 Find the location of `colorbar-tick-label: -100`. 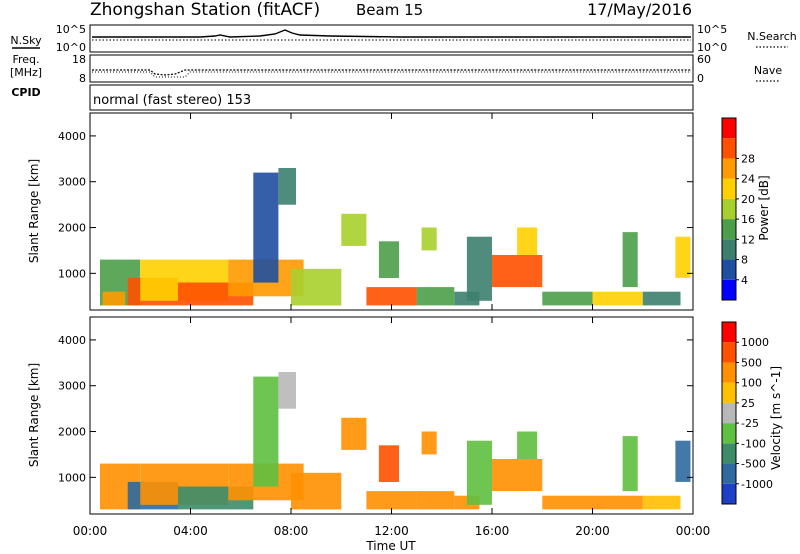

colorbar-tick-label: -100 is located at coordinates (753, 443).